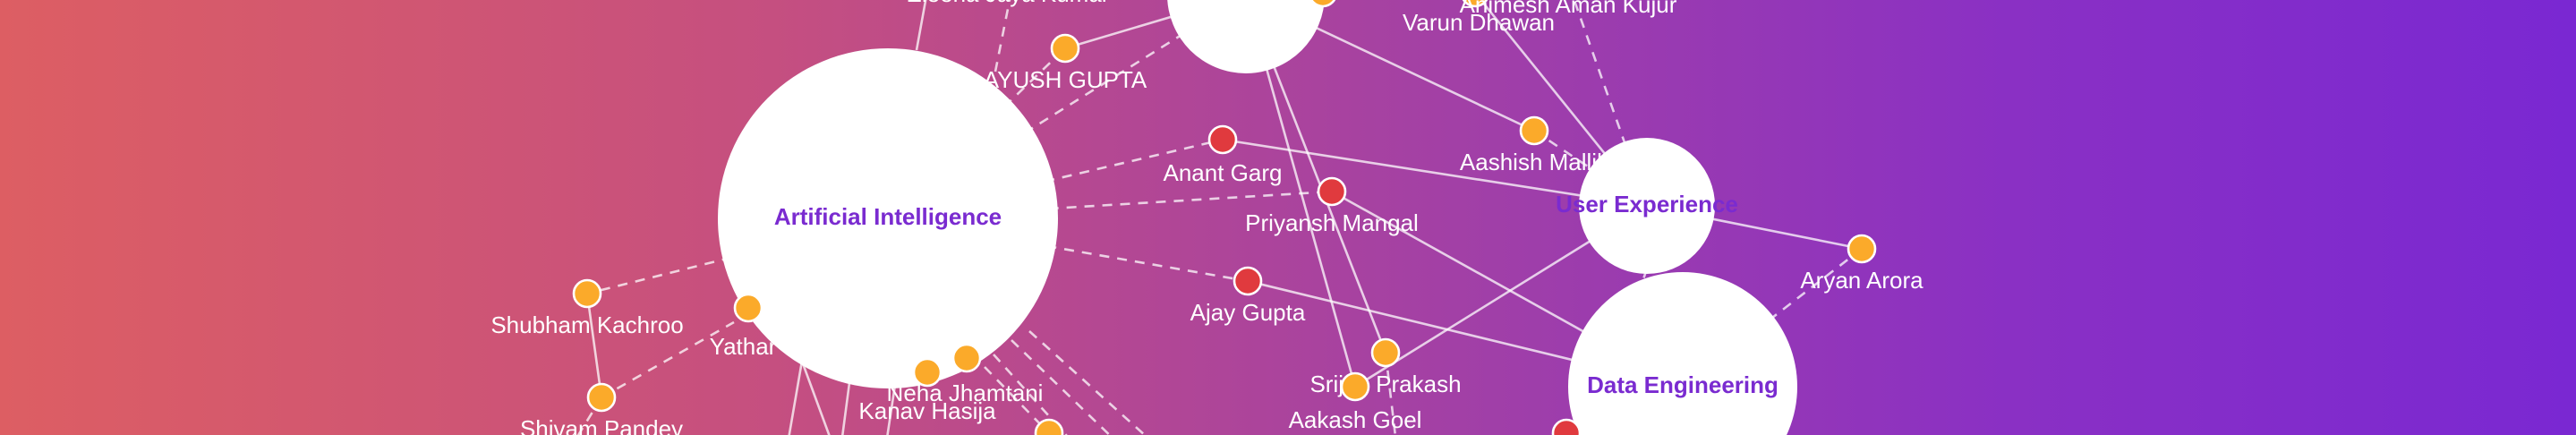  I want to click on person-node: Animesh Aman Kujur, so click(1568, 9).